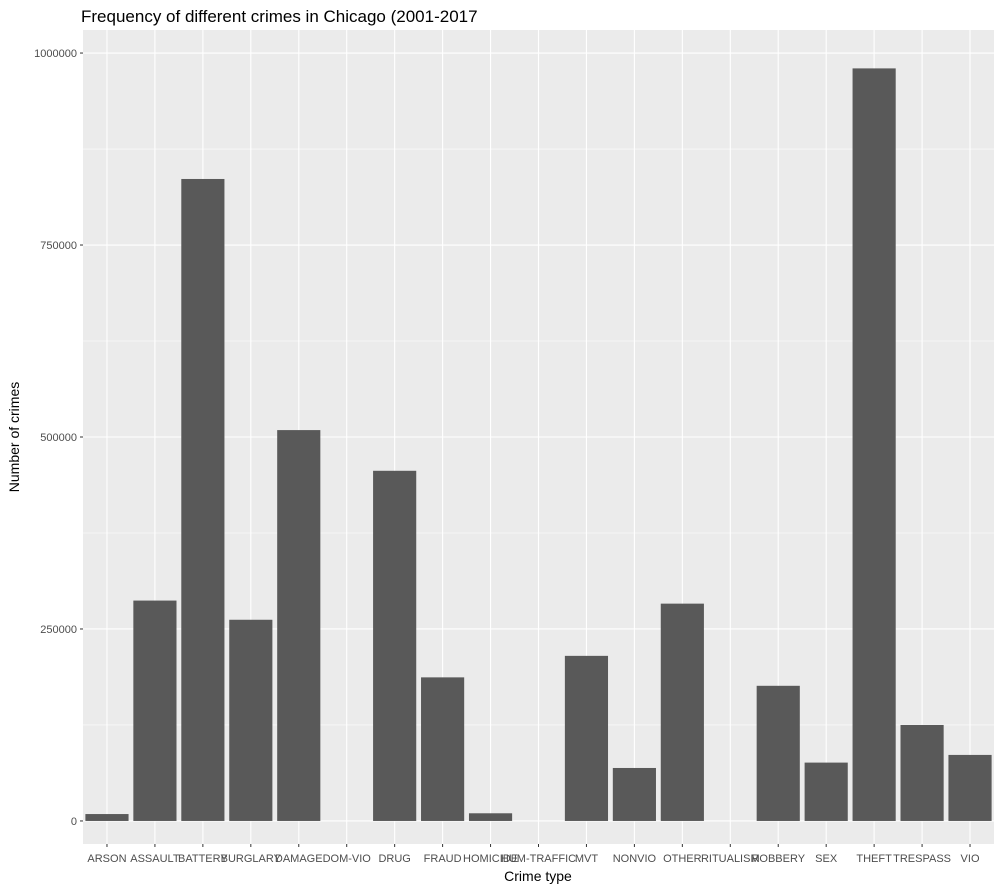  I want to click on bar-robbery, so click(778, 753).